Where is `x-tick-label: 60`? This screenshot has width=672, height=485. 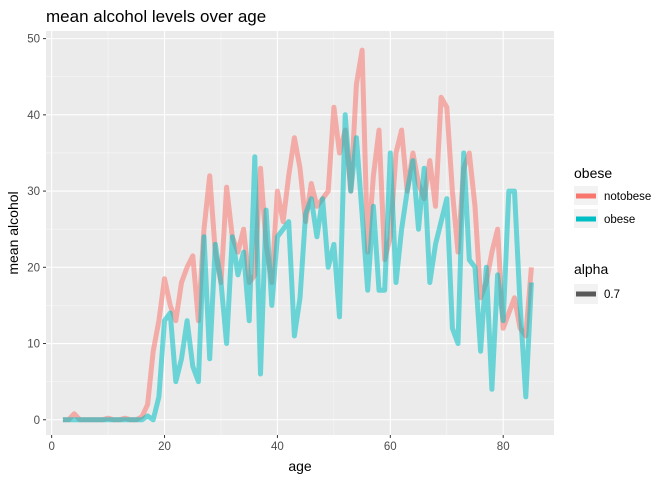 x-tick-label: 60 is located at coordinates (390, 447).